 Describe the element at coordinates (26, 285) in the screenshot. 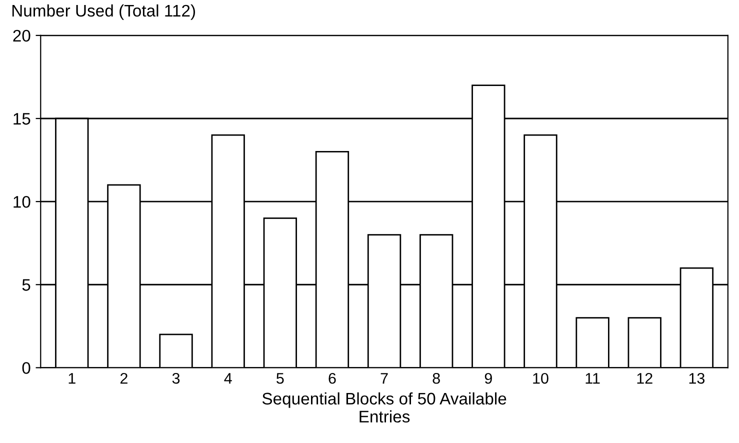

I see `y-tick-label: 5` at that location.